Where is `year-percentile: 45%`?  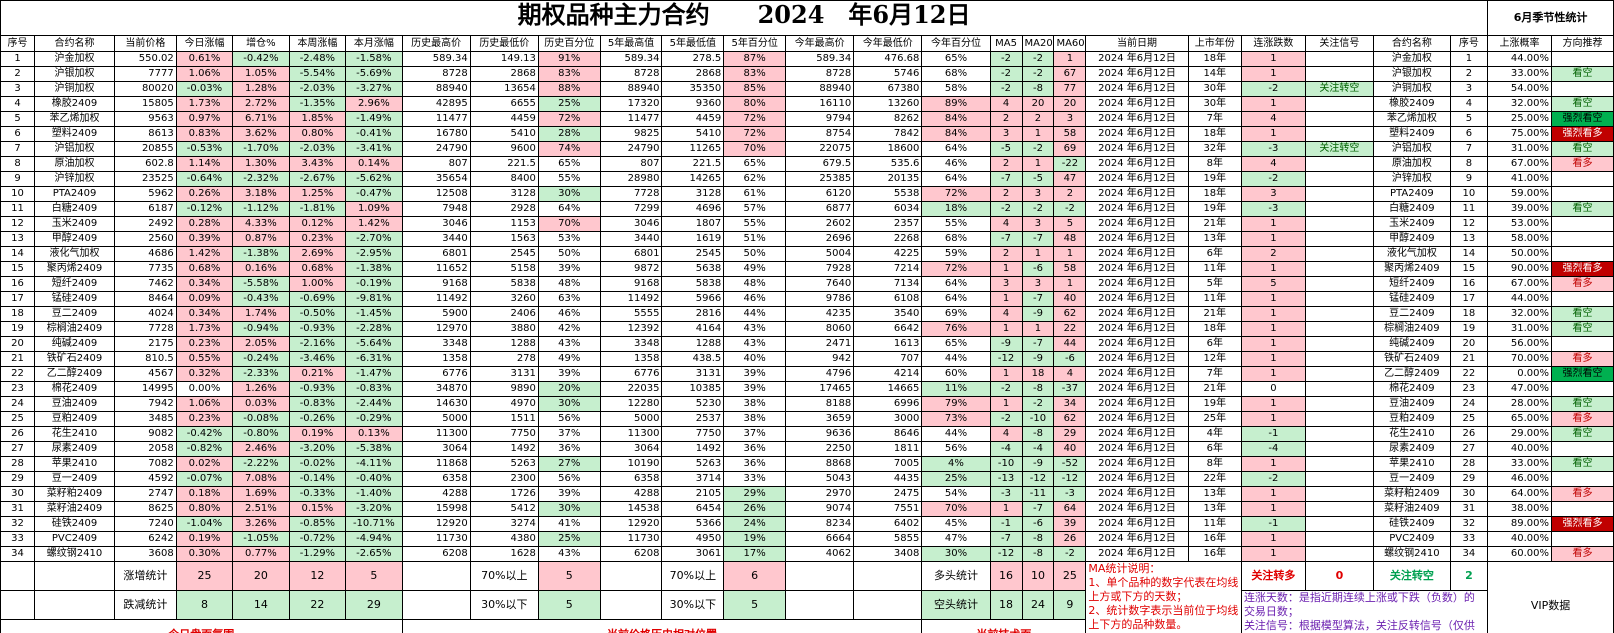 year-percentile: 45% is located at coordinates (956, 524).